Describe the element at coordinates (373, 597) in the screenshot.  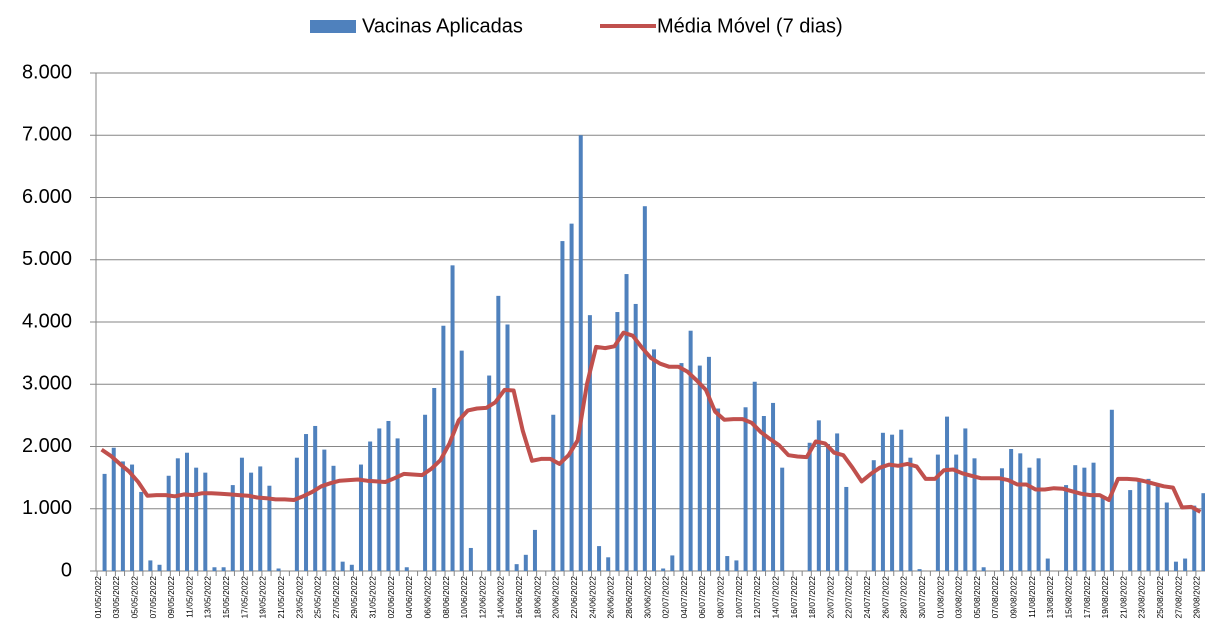
I see `x-tick-label: 31/05/2022` at that location.